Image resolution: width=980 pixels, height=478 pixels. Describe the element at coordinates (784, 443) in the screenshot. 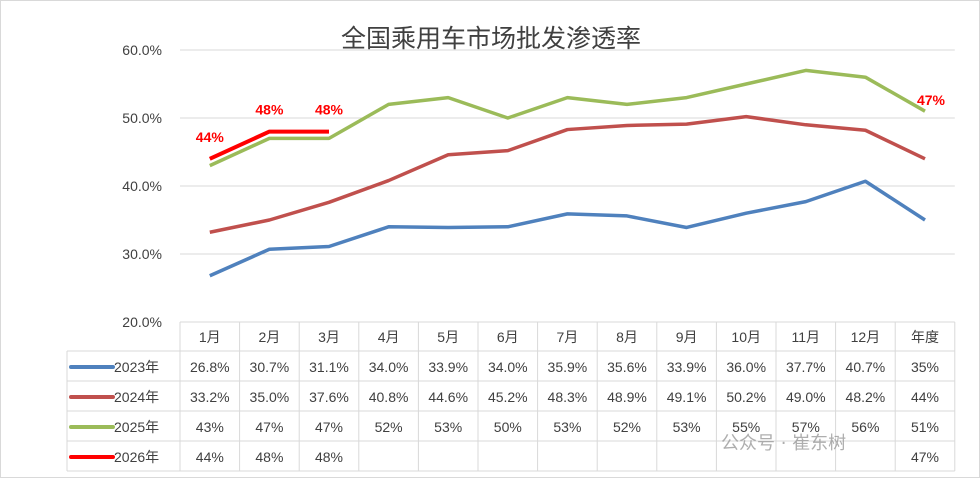

I see `watermark: 公众号 · 崔东树` at that location.